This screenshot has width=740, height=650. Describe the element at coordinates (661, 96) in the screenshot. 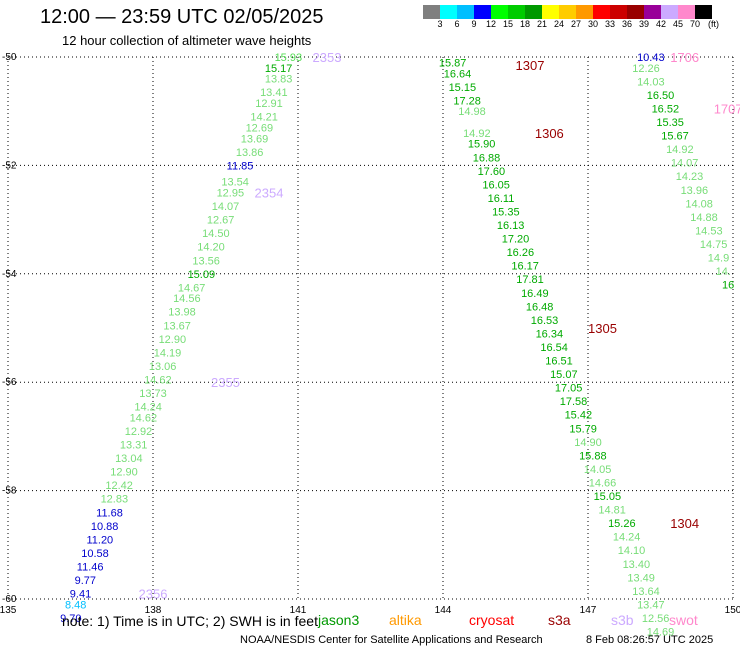

I see `wave-height-value: 16.50` at that location.